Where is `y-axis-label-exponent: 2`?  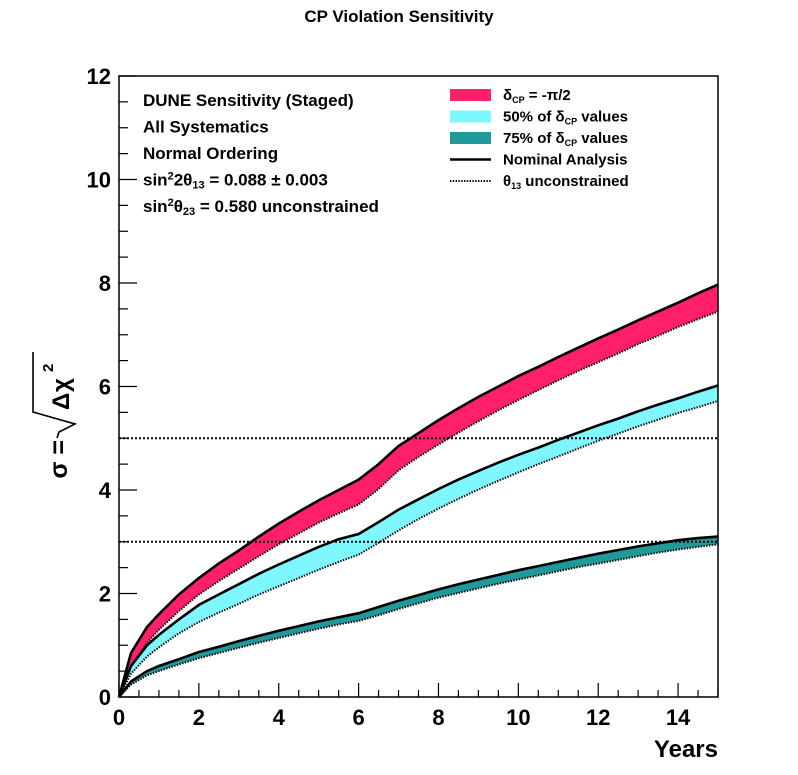
y-axis-label-exponent: 2 is located at coordinates (48, 368).